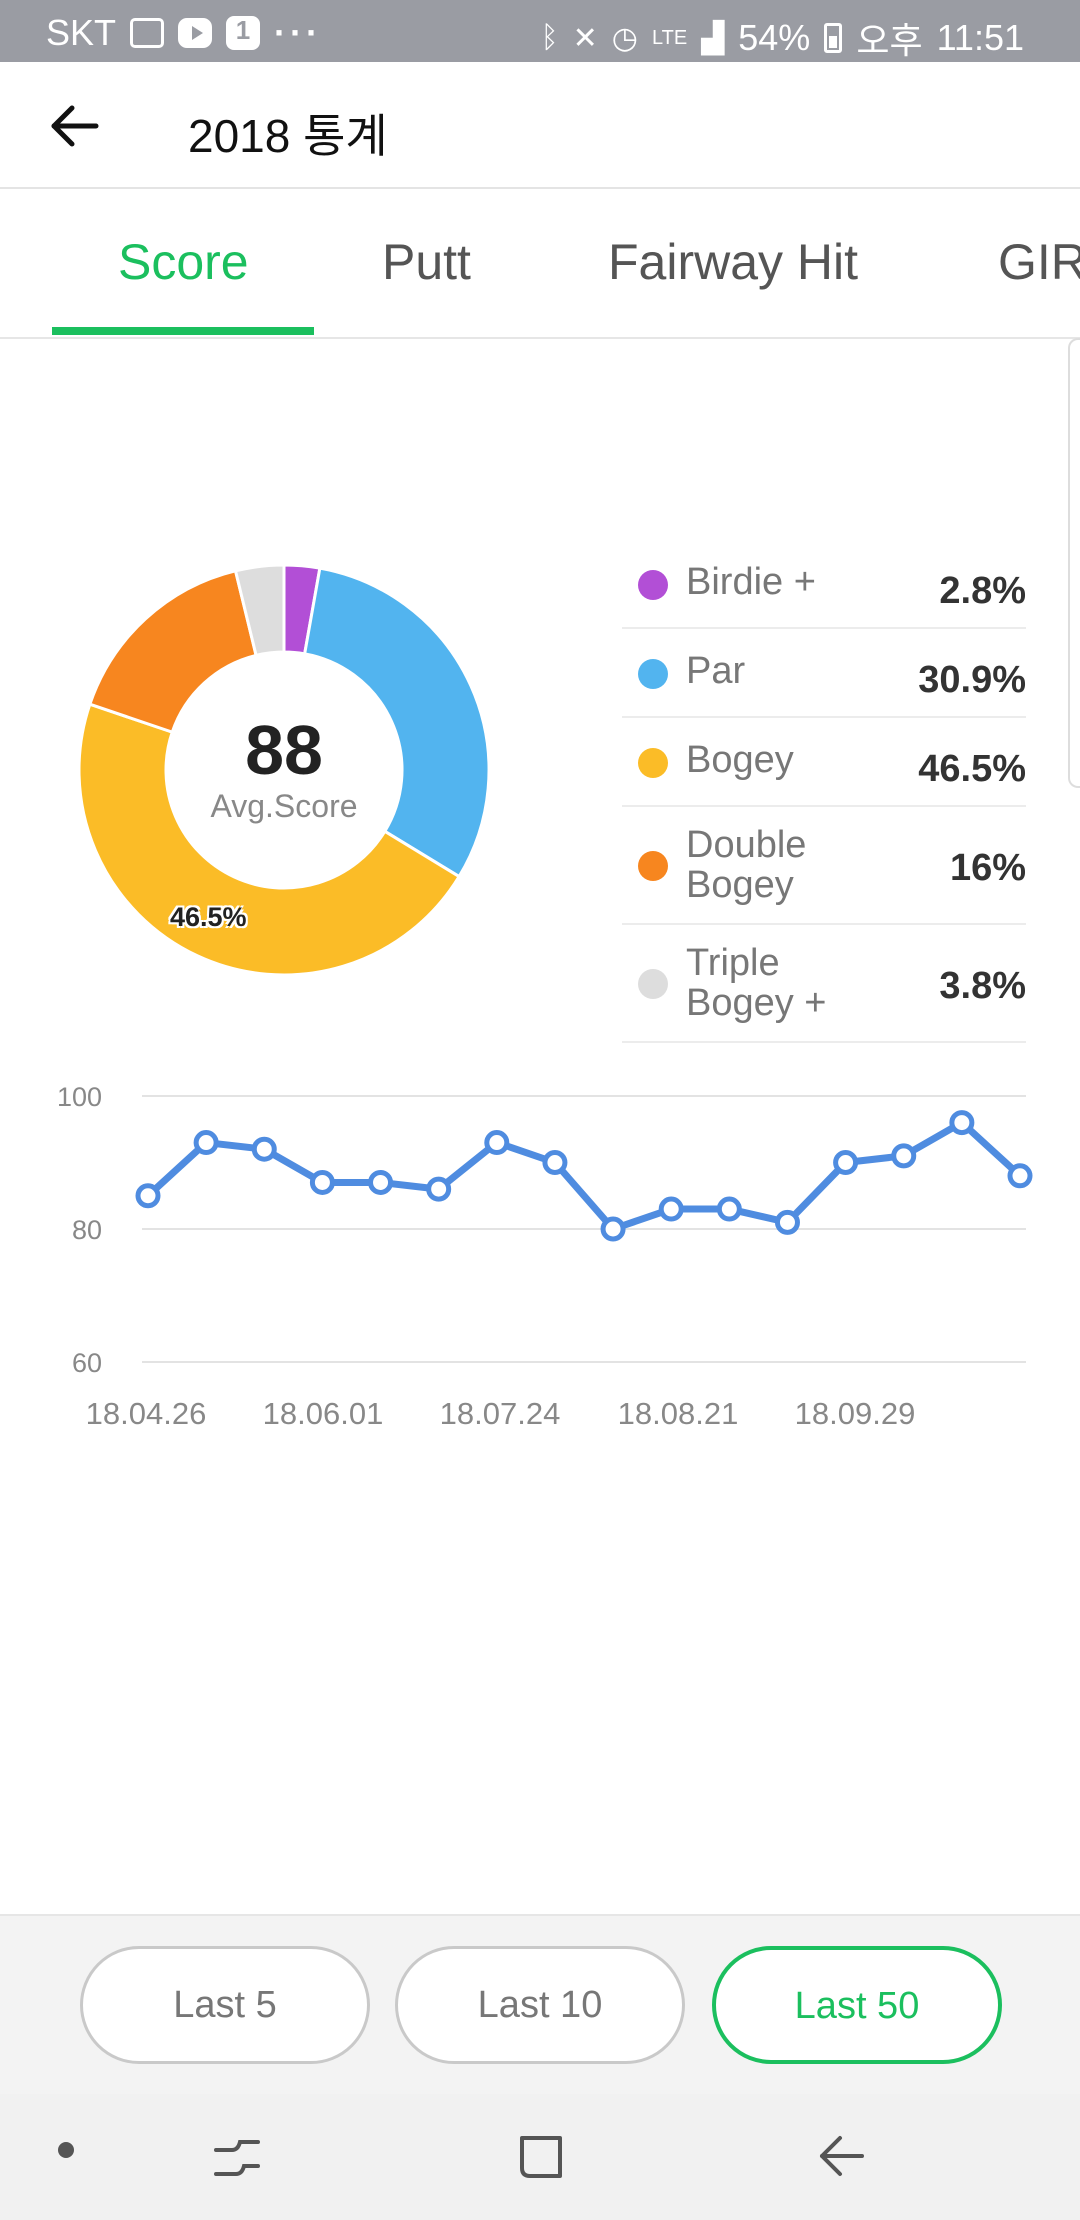 The width and height of the screenshot is (1080, 2220). What do you see at coordinates (982, 986) in the screenshot?
I see `legend-percent: 3.8%` at bounding box center [982, 986].